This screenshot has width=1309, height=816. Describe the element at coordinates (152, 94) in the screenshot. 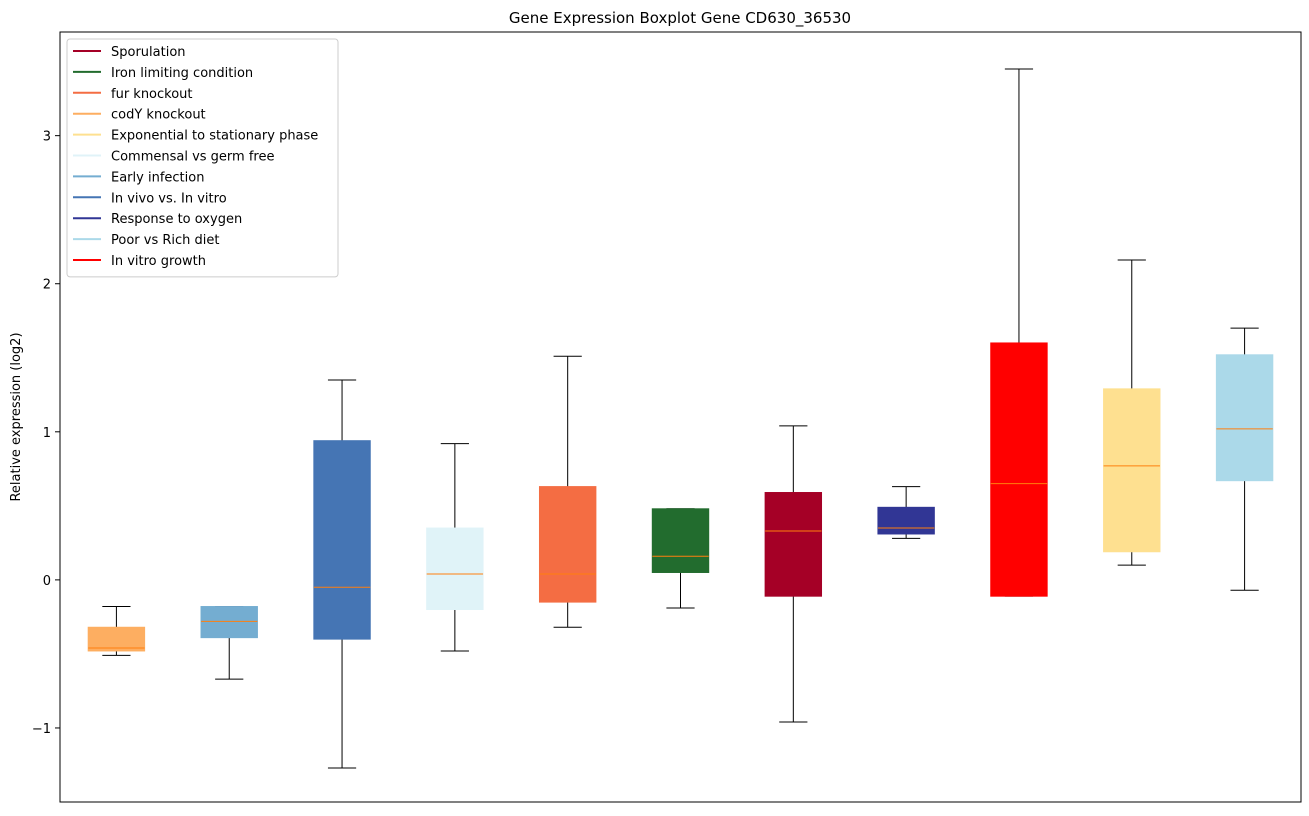

I see `legend-label: fur knockout` at that location.